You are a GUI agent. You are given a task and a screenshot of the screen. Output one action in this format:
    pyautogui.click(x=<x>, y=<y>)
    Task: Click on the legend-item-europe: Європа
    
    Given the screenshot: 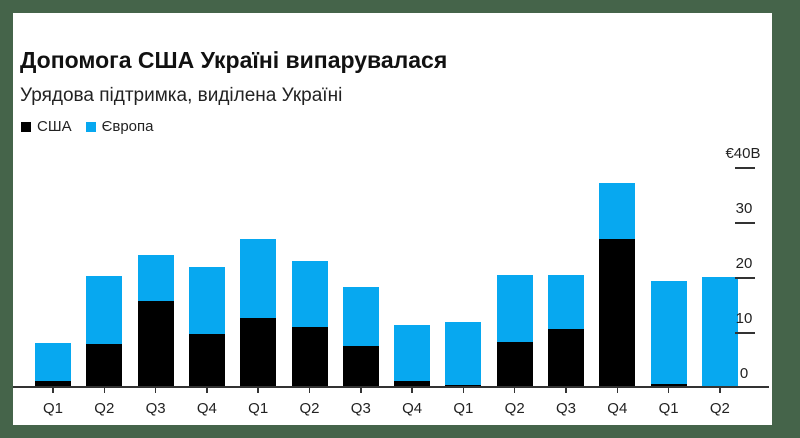 What is the action you would take?
    pyautogui.click(x=119, y=126)
    